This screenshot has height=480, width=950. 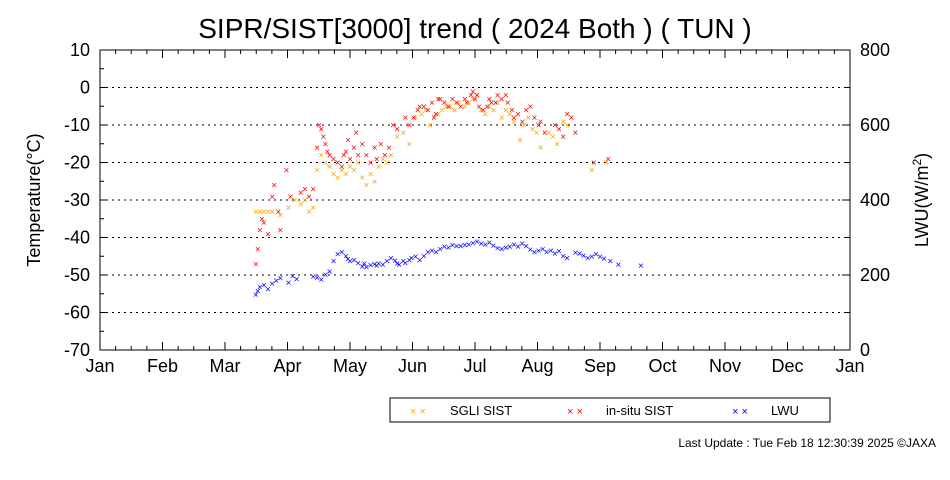 I want to click on left-tick-label: -50, so click(x=77, y=275).